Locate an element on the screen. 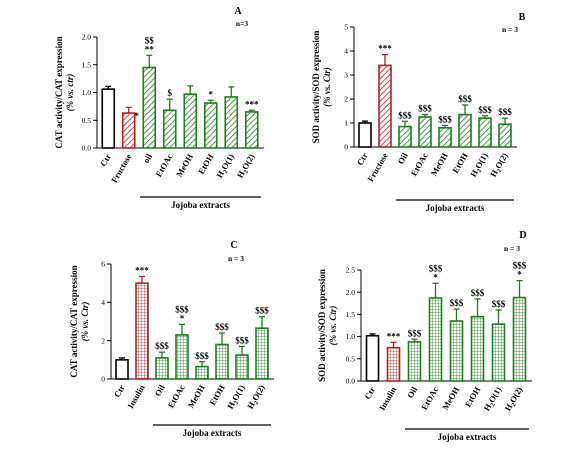 The height and width of the screenshot is (452, 568). n-label: n=3 is located at coordinates (242, 23).